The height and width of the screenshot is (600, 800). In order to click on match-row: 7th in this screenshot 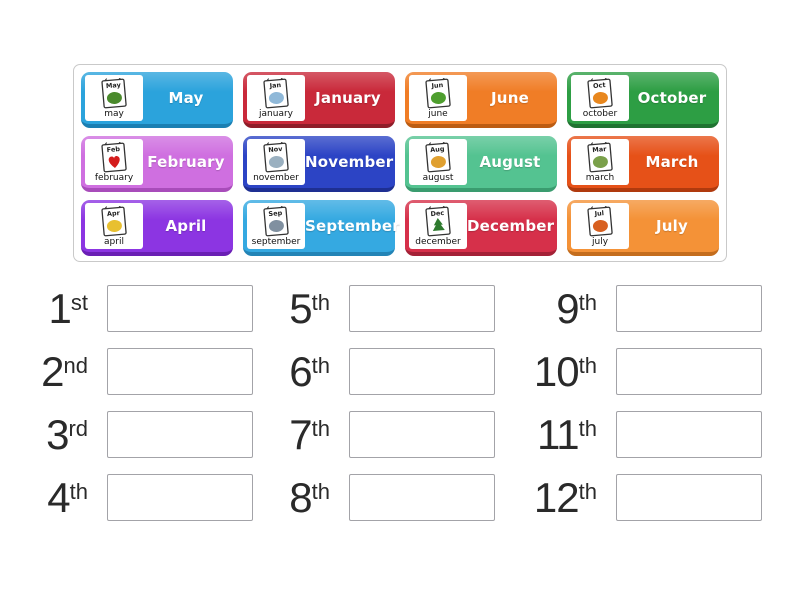, I will do `click(382, 434)`.